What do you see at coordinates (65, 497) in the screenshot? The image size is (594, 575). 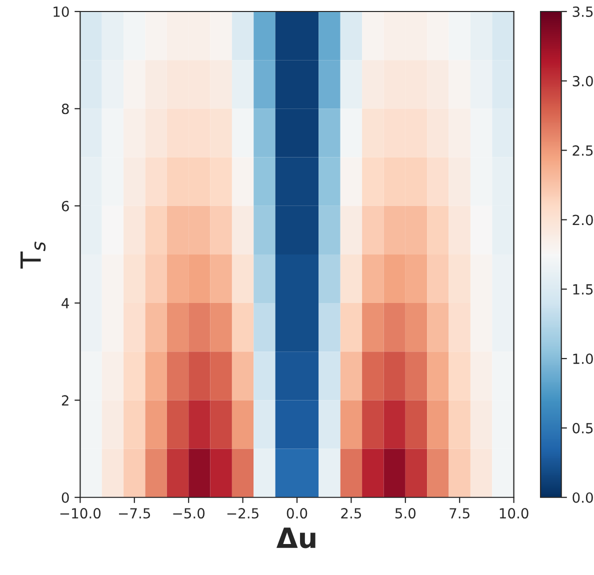 I see `y-tick-label: 0` at bounding box center [65, 497].